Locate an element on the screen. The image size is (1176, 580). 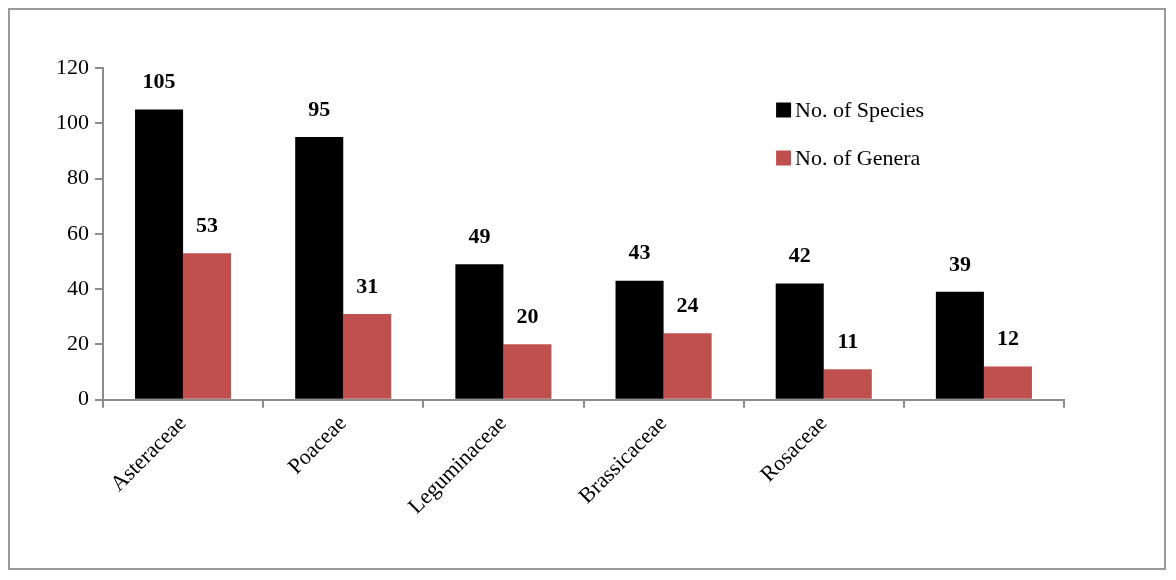
y-tick-label: 40 is located at coordinates (78, 287).